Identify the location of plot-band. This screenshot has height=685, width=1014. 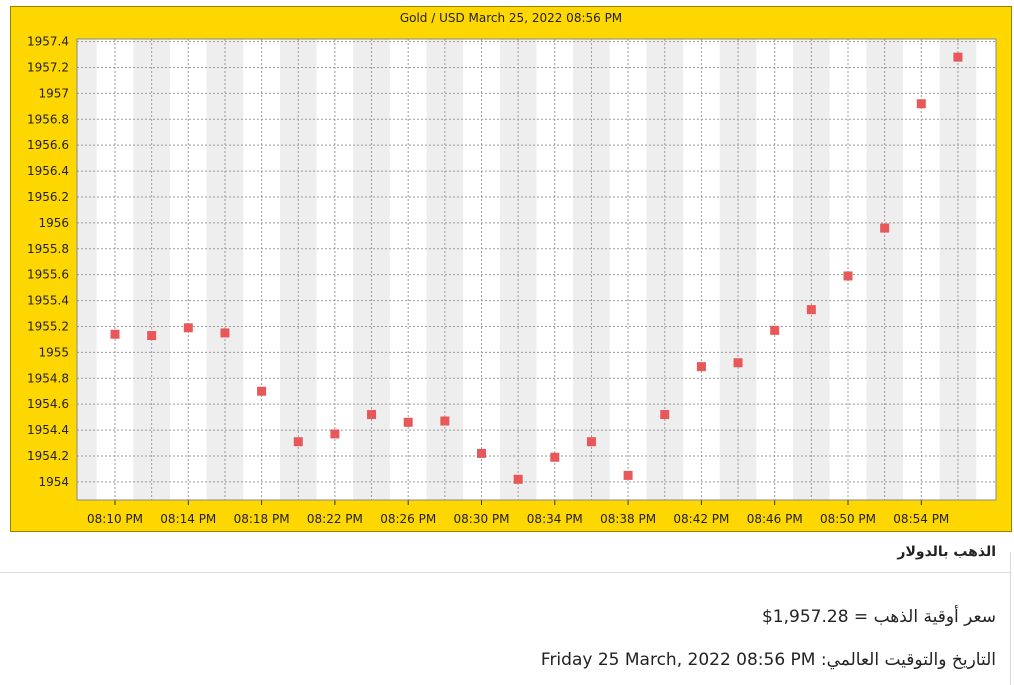
(87, 269).